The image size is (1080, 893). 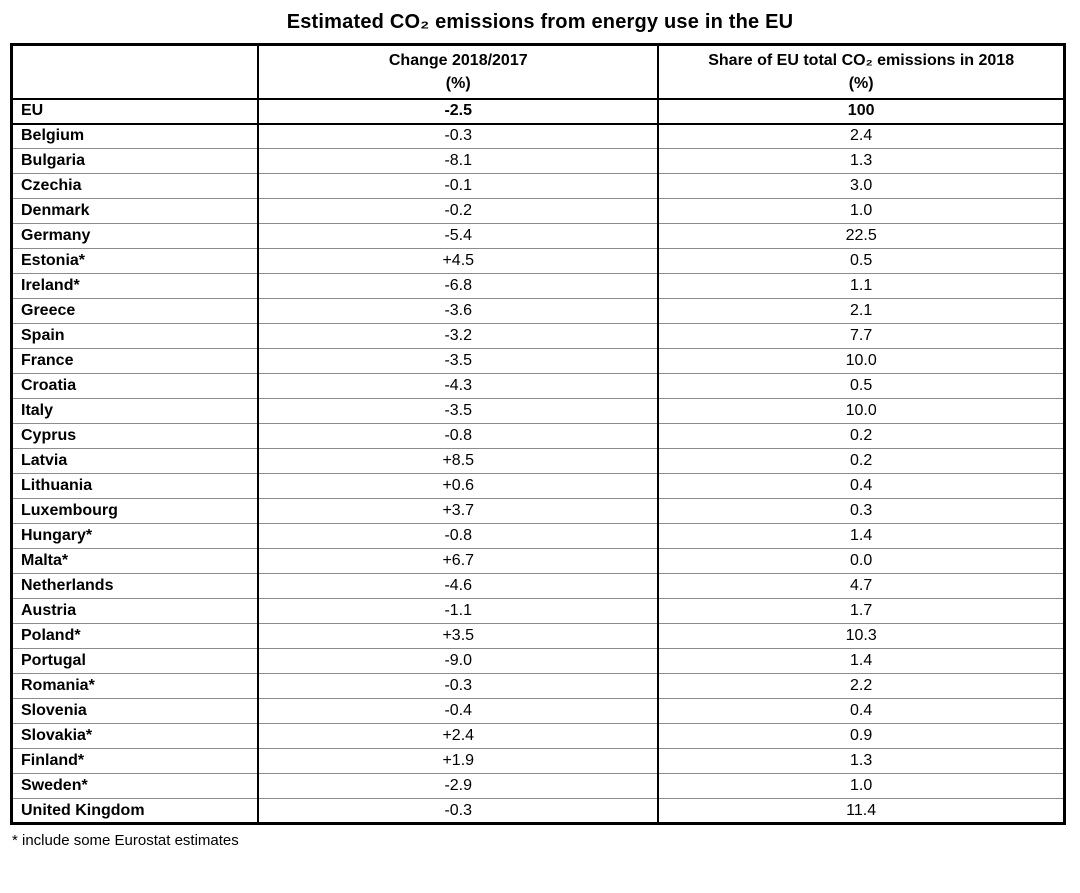 What do you see at coordinates (135, 72) in the screenshot?
I see `header-country` at bounding box center [135, 72].